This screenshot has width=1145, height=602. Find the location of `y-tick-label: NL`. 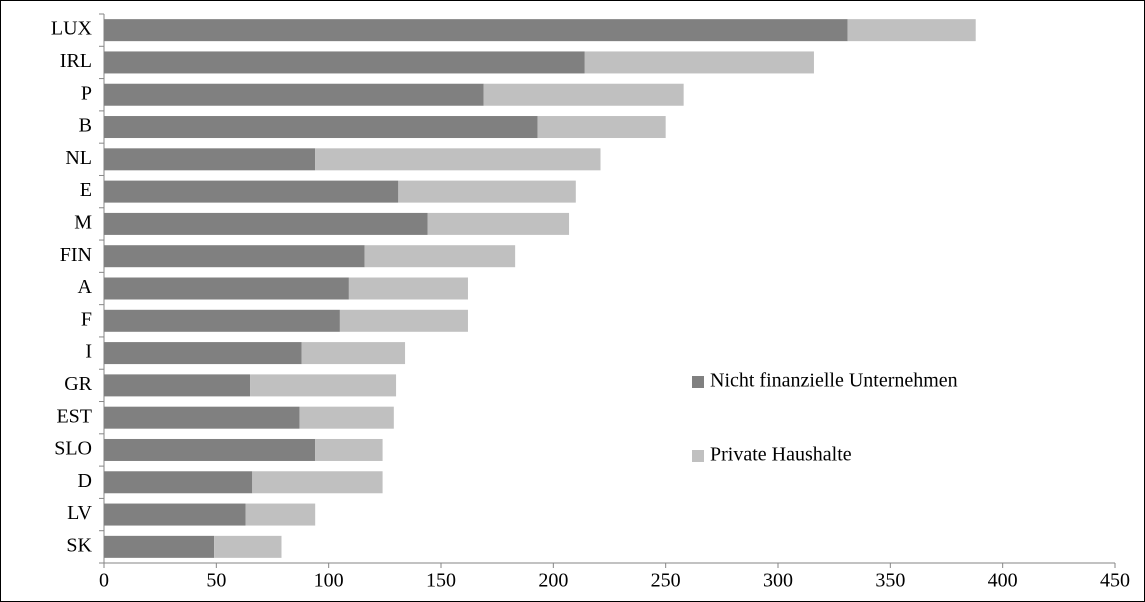

y-tick-label: NL is located at coordinates (78, 158).